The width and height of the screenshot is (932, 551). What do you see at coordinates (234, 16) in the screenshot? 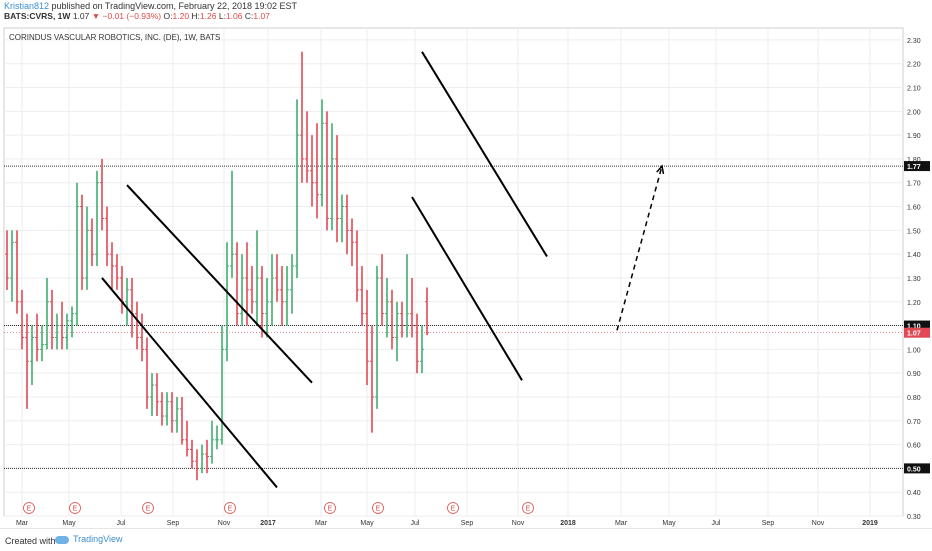
I see `low-value: 1.06` at bounding box center [234, 16].